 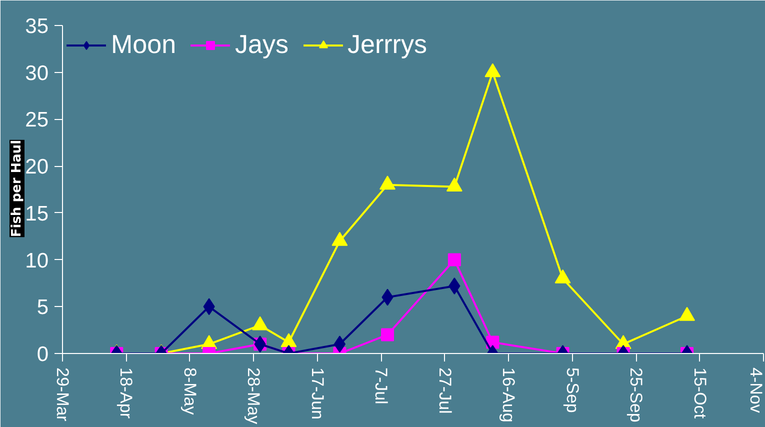 What do you see at coordinates (42, 308) in the screenshot?
I see `y-tick-label: 5` at bounding box center [42, 308].